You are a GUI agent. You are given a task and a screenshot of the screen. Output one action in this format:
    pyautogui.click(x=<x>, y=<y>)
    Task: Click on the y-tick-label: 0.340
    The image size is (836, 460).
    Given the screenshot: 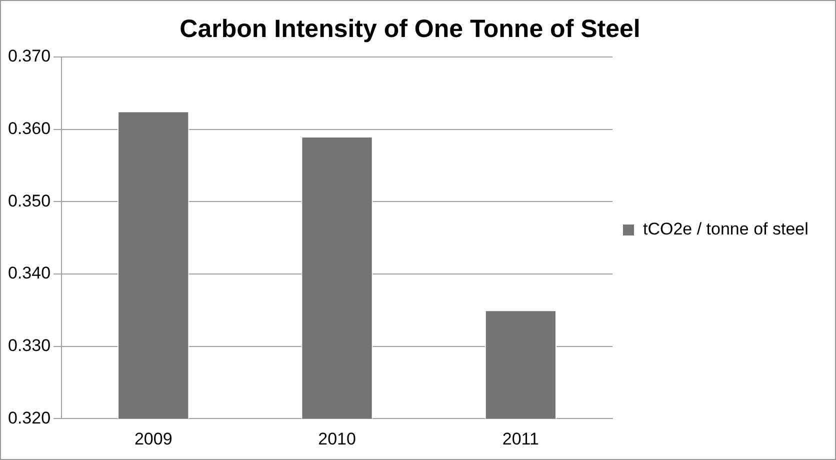 What is the action you would take?
    pyautogui.click(x=29, y=273)
    